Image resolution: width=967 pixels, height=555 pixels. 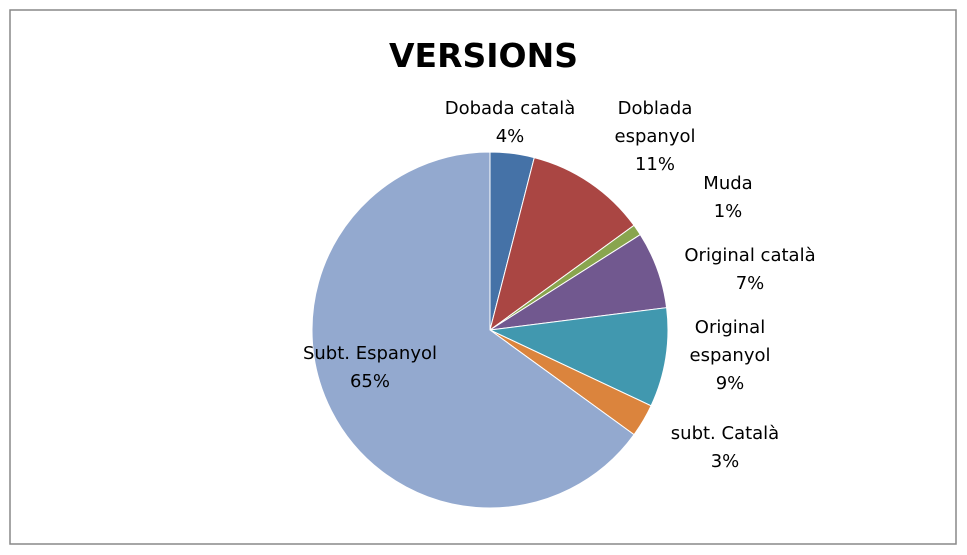 What do you see at coordinates (655, 122) in the screenshot?
I see `slice-label: Doblada espanyol` at bounding box center [655, 122].